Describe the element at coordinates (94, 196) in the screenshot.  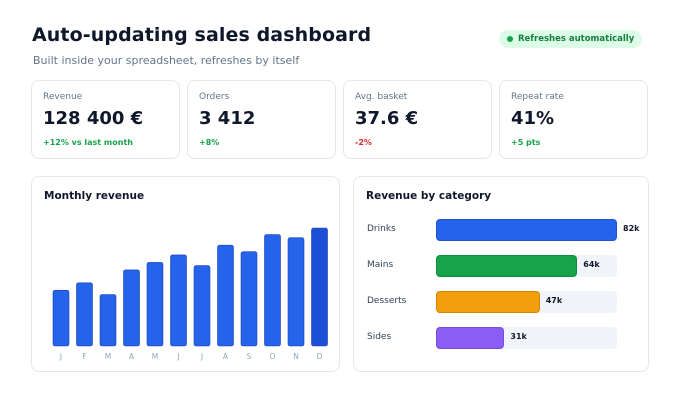
I see `monthly-revenue-title: Monthly revenue` at that location.